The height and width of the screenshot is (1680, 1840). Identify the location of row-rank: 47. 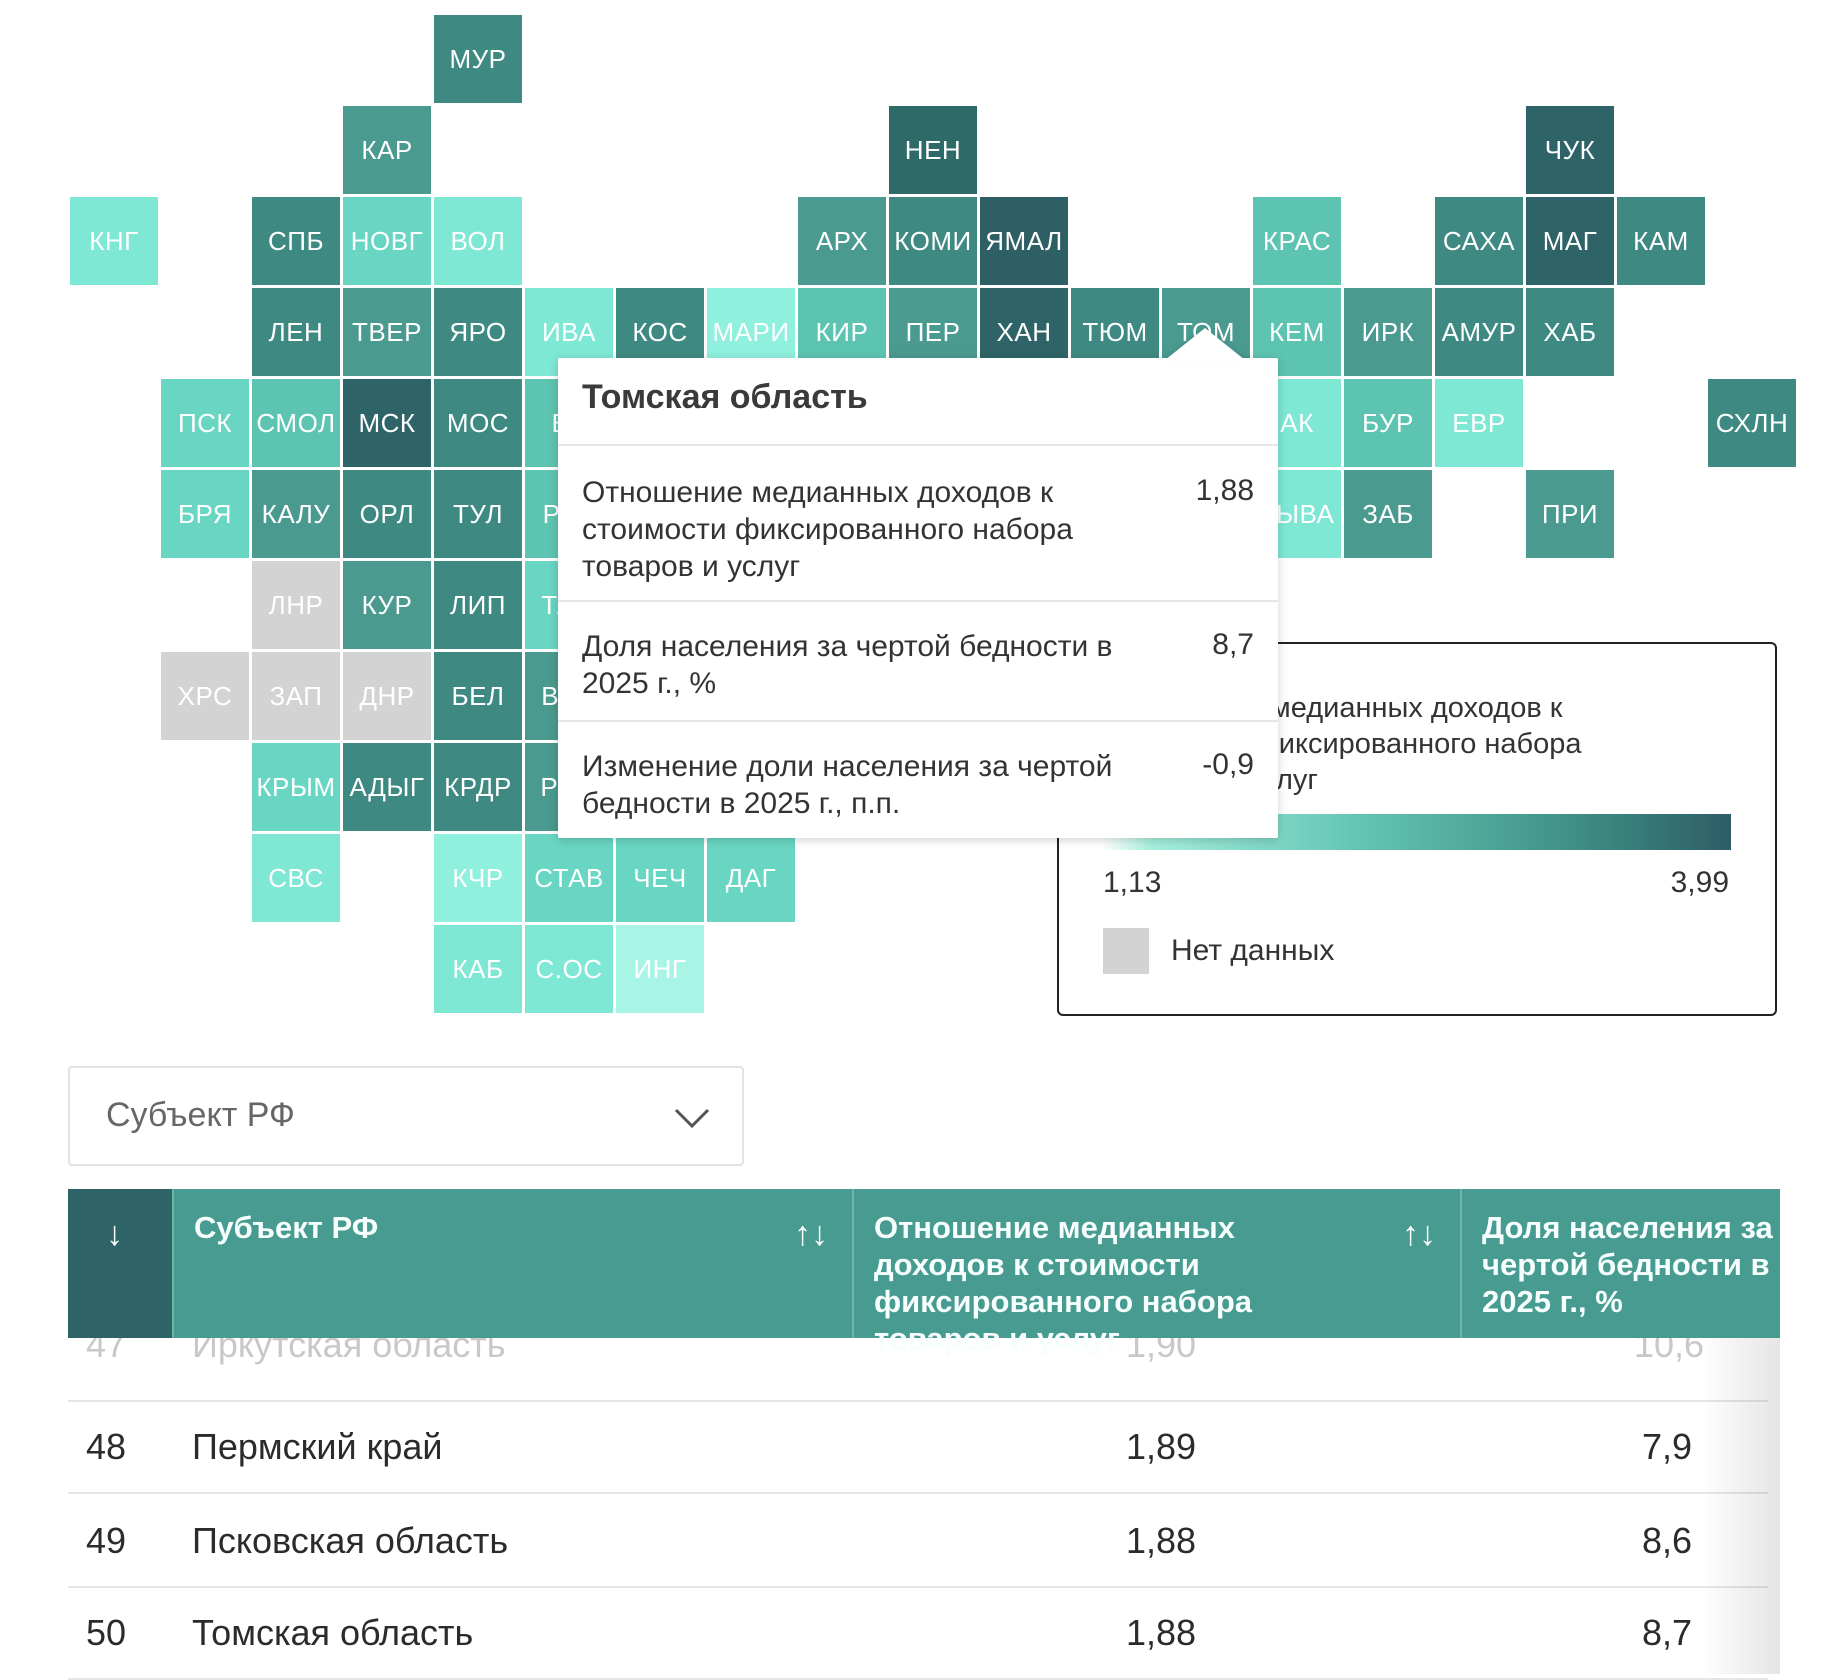
(106, 1351).